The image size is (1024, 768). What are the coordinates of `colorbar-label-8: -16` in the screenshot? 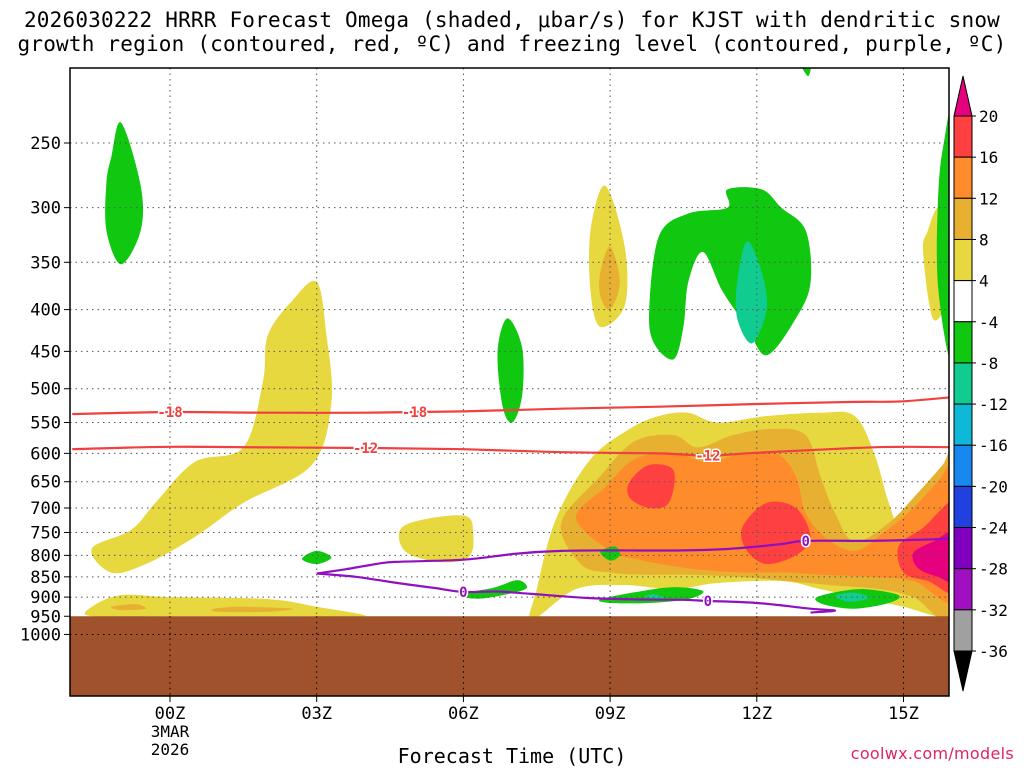 It's located at (993, 445).